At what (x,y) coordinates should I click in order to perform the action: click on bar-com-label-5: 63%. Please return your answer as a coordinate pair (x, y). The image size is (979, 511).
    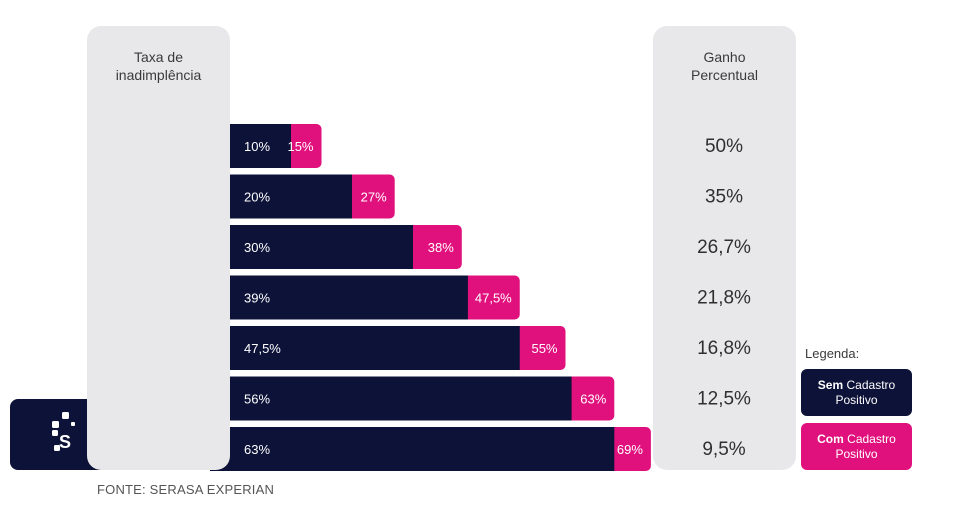
    Looking at the image, I should click on (593, 399).